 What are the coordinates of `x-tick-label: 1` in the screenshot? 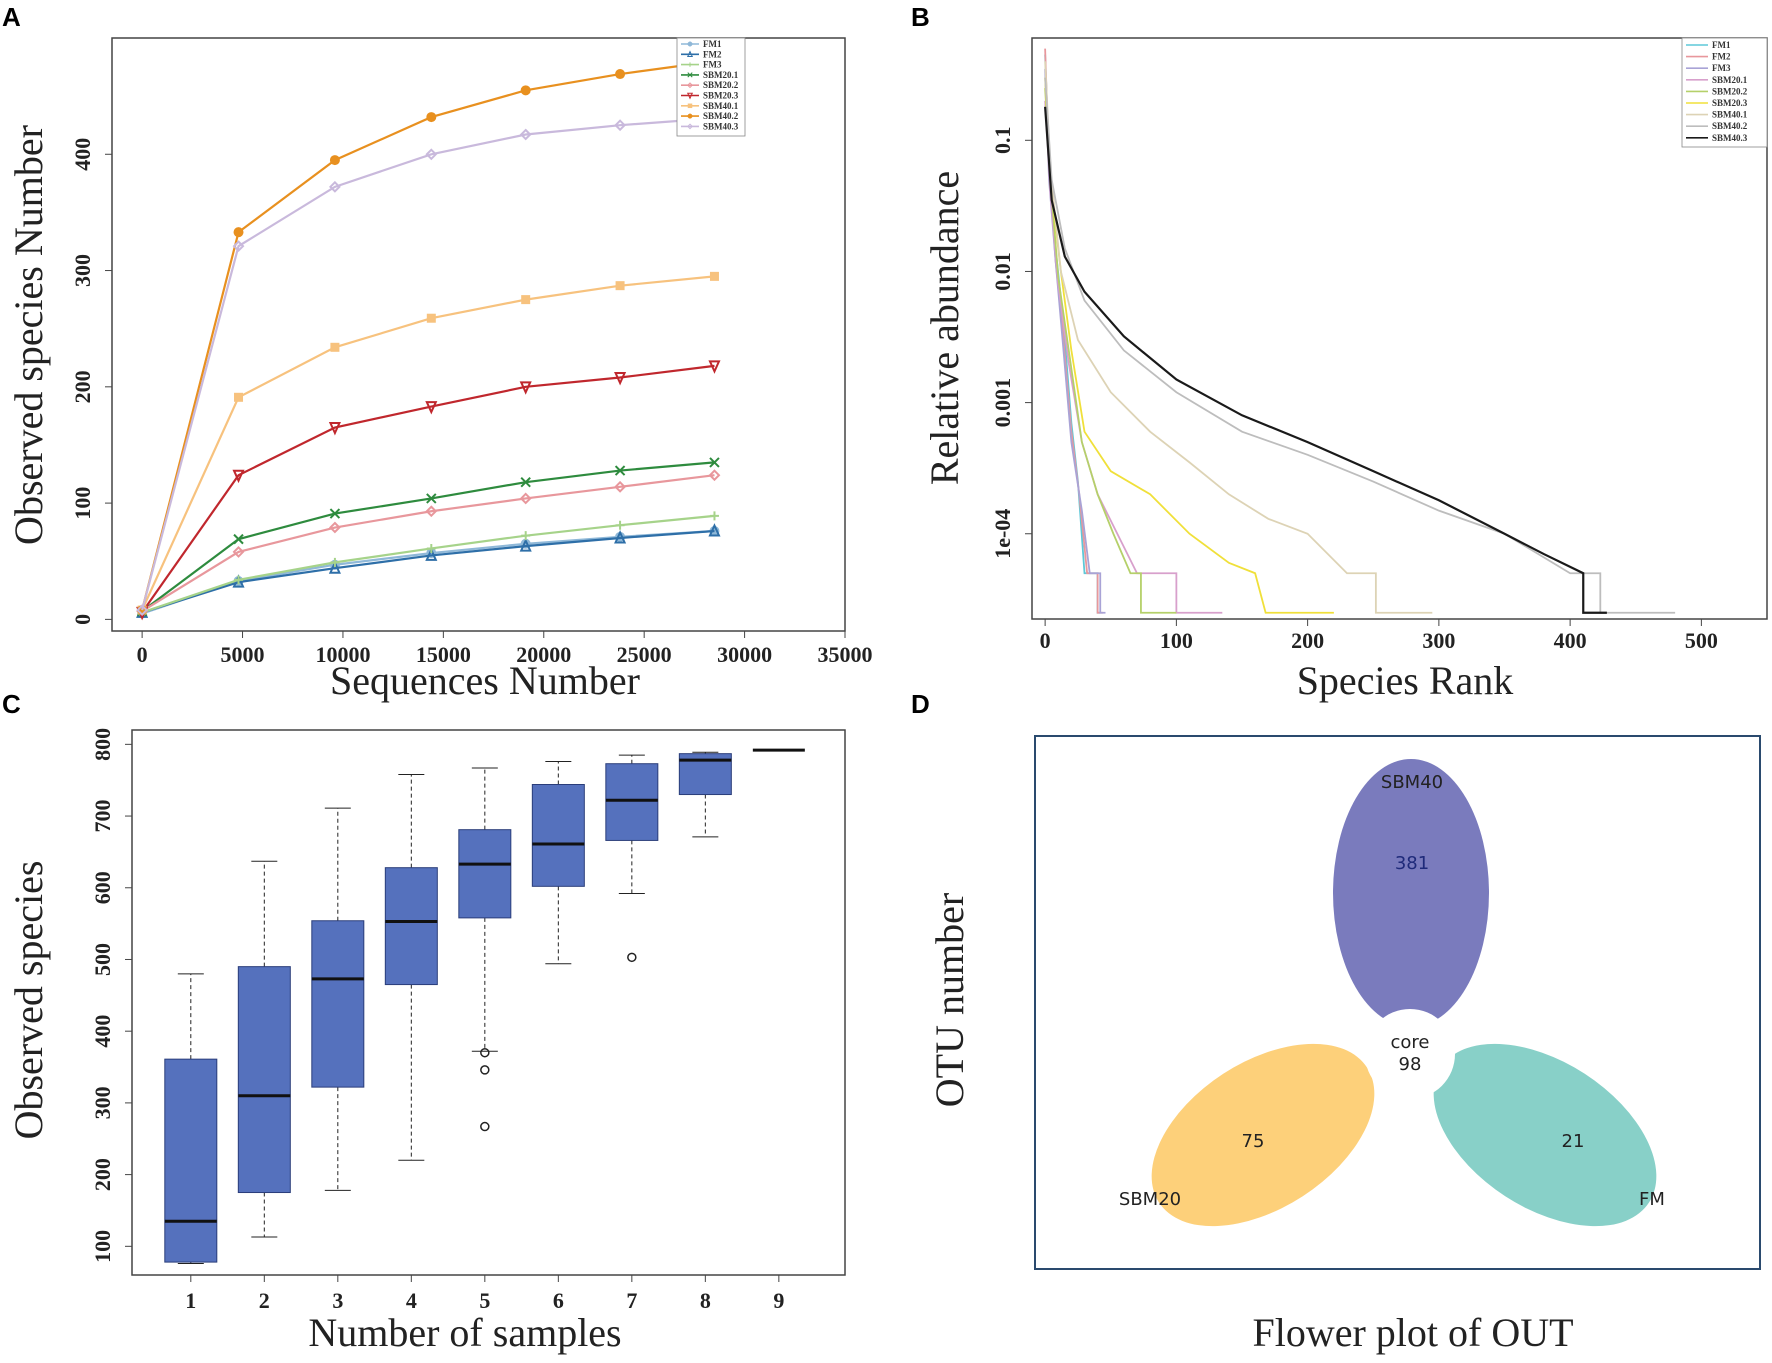 It's located at (190, 1300).